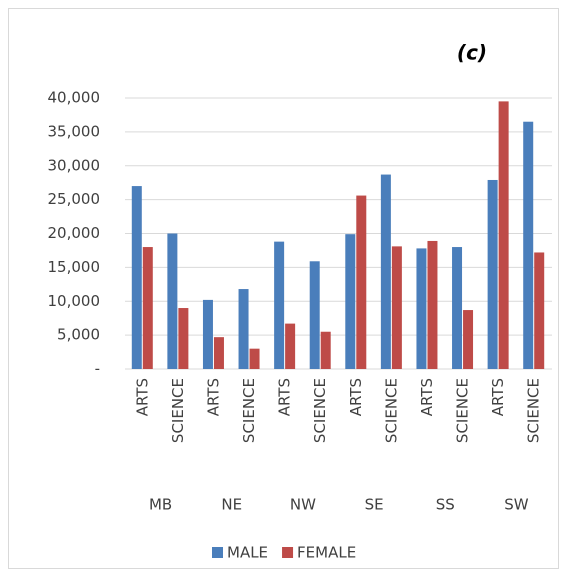  Describe the element at coordinates (74, 267) in the screenshot. I see `y-tick-label: 15,000` at that location.